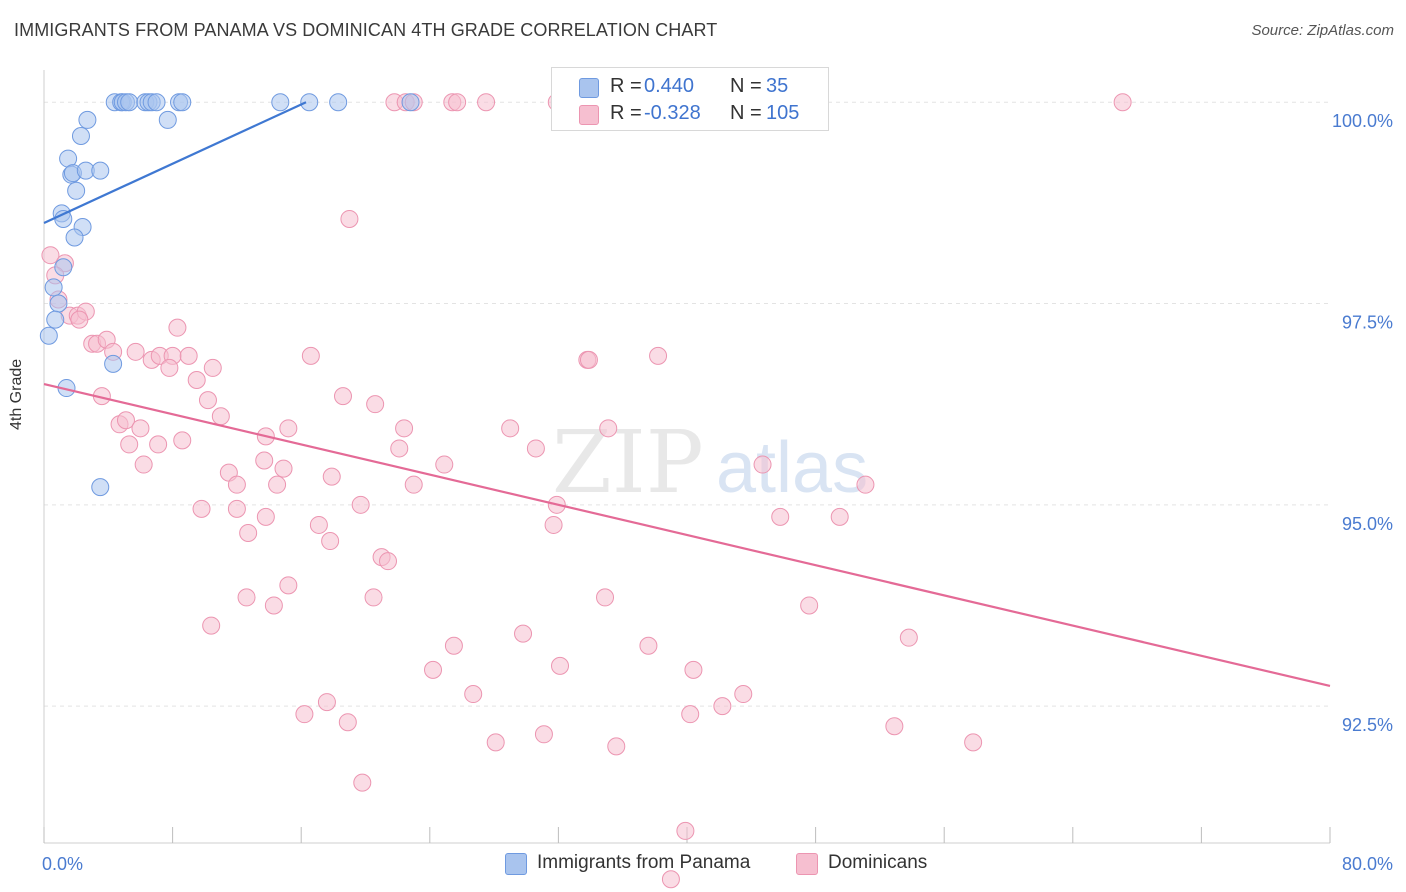 The height and width of the screenshot is (892, 1406). Describe the element at coordinates (1322, 30) in the screenshot. I see `source-credit: Source: ZipAtlas.com` at that location.